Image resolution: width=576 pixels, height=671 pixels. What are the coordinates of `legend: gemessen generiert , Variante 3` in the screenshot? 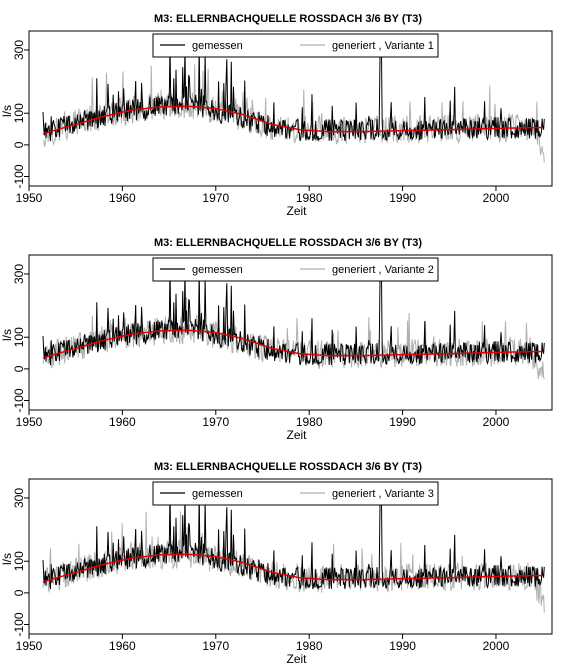 It's located at (295, 493).